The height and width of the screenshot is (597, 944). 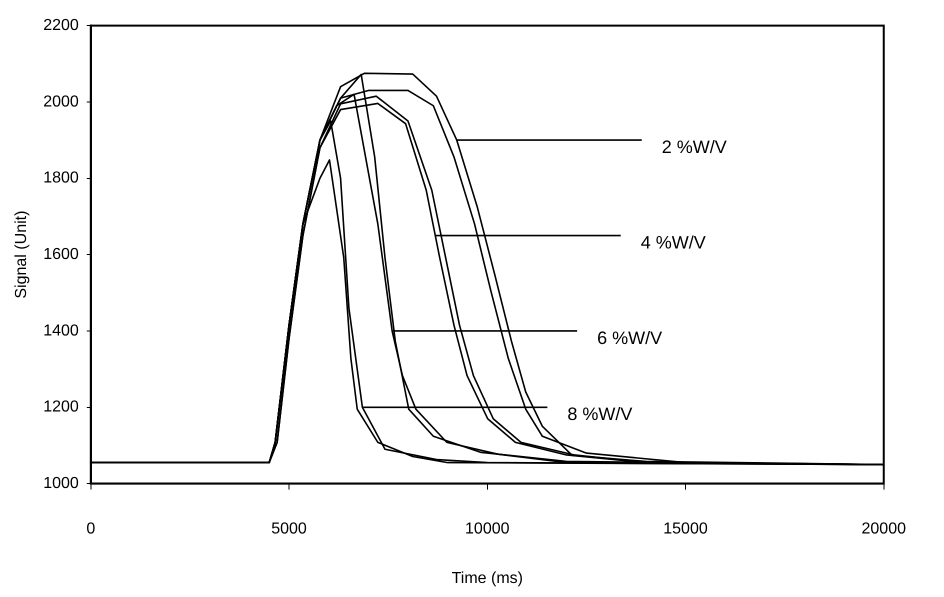 What do you see at coordinates (599, 414) in the screenshot?
I see `annotation: 8 %W/V` at bounding box center [599, 414].